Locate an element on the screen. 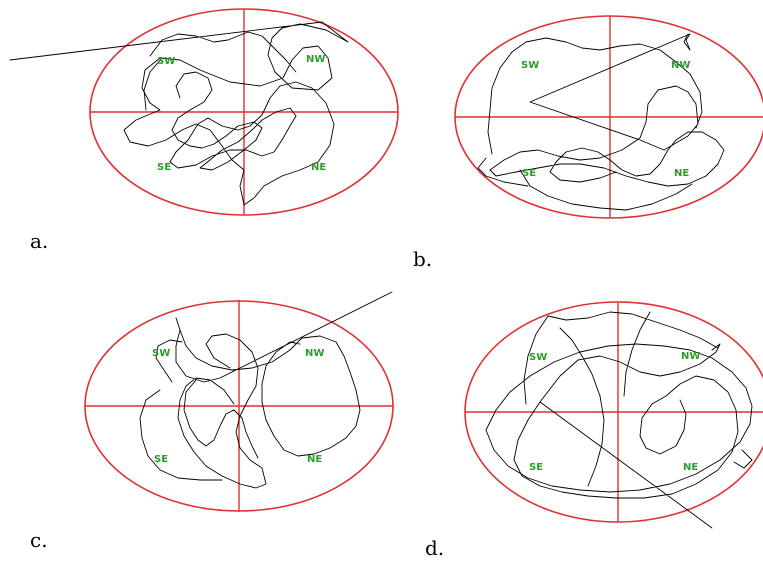 The width and height of the screenshot is (763, 565). swim-path-d is located at coordinates (619, 420).